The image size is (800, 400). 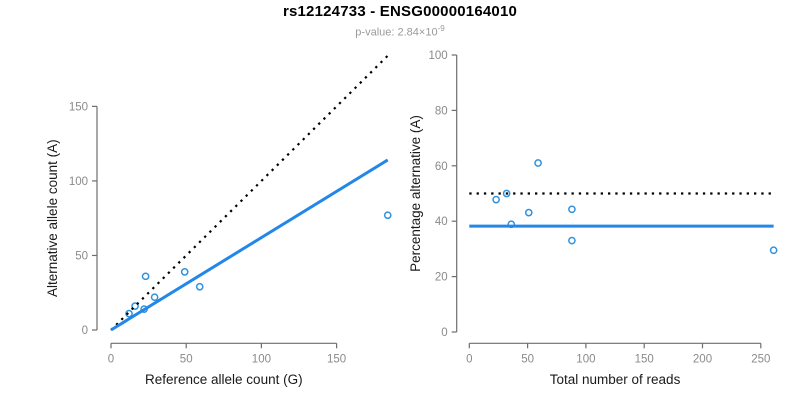 What do you see at coordinates (81, 256) in the screenshot?
I see `y-tick-label: 50` at bounding box center [81, 256].